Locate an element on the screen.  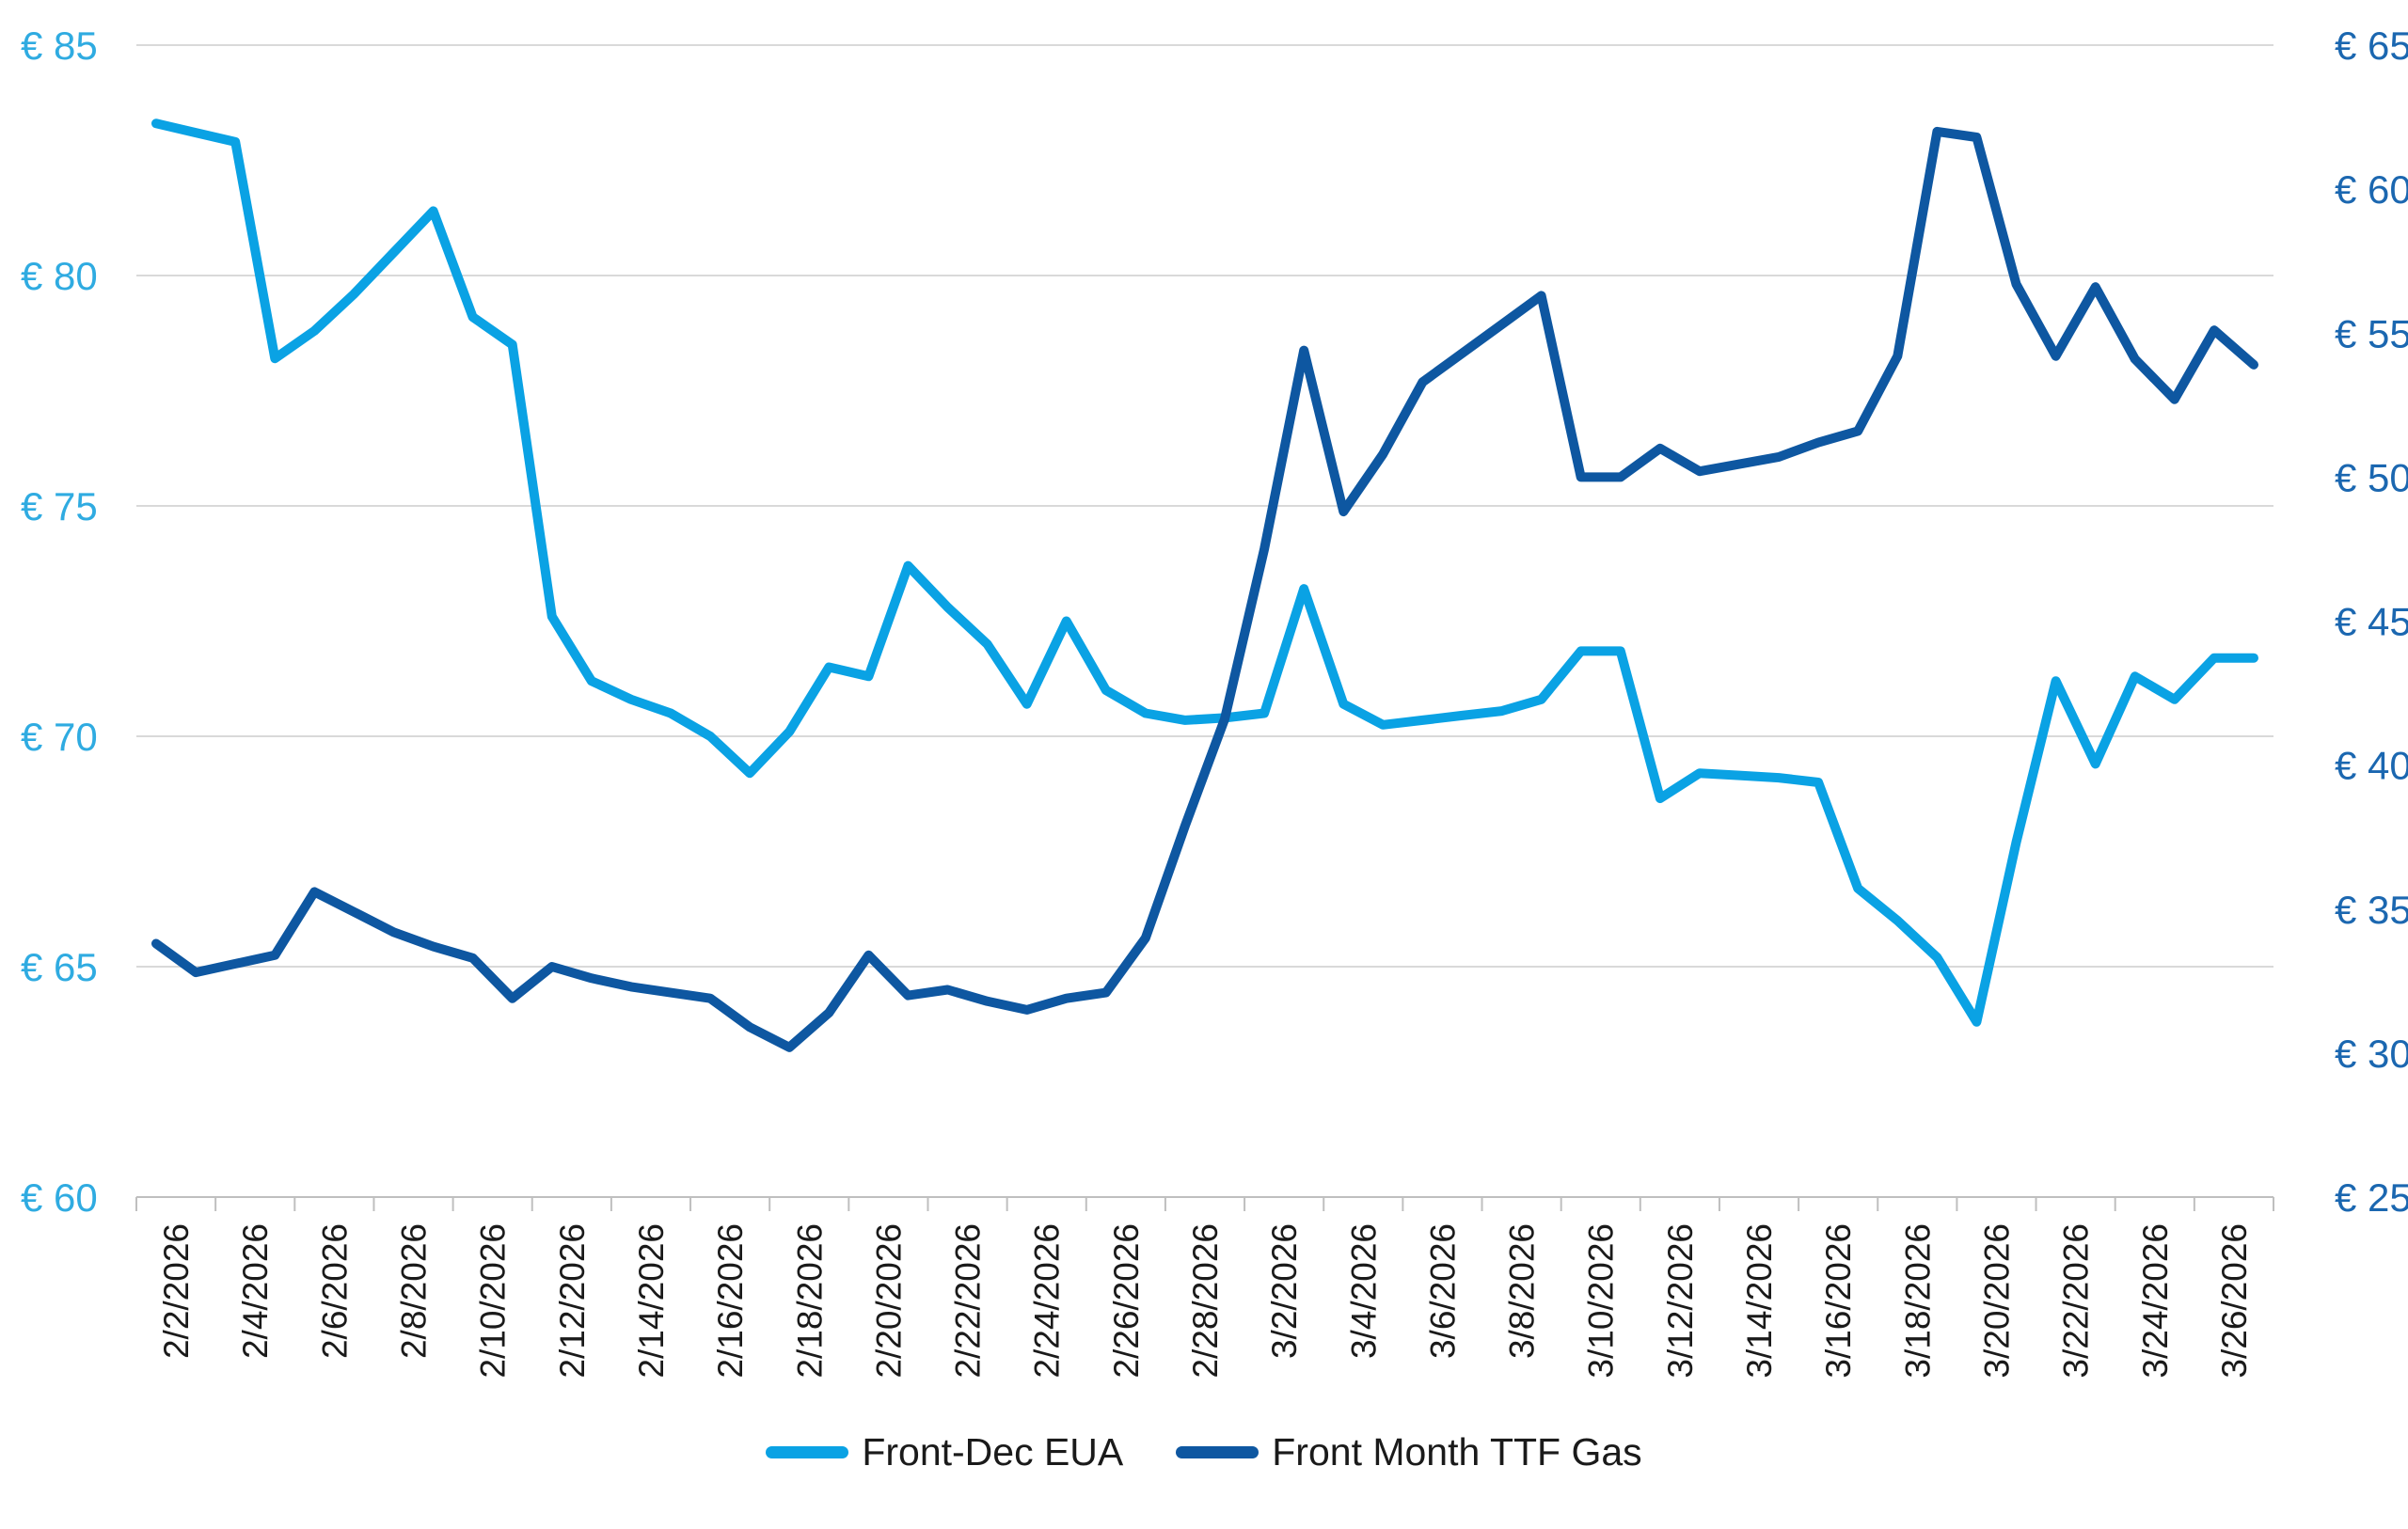
x-axis-label-2/2/2026: 2/2/2026 is located at coordinates (177, 1291).